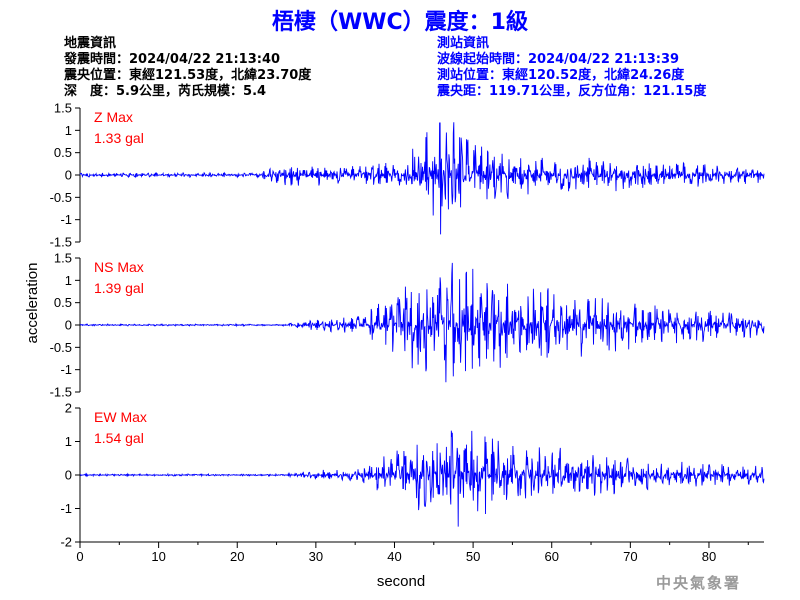 Image resolution: width=800 pixels, height=600 pixels. Describe the element at coordinates (119, 288) in the screenshot. I see `max-value-ns: 1.39 gal` at that location.